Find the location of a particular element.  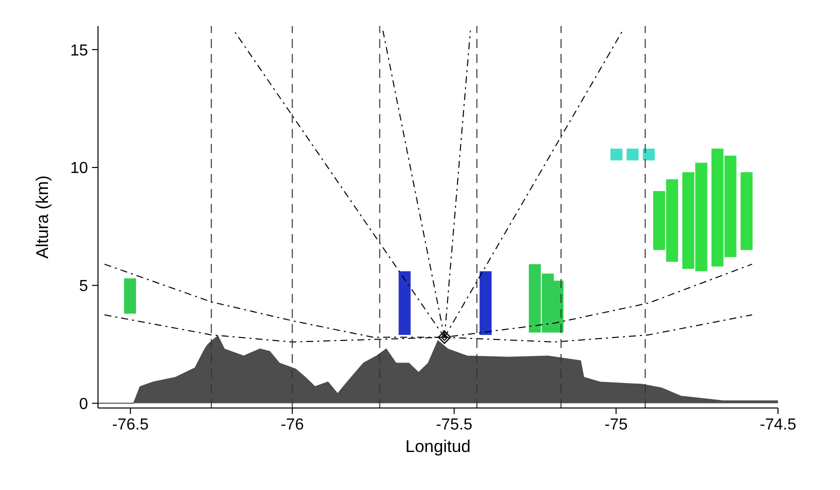

x-tick-label: -75.5 is located at coordinates (454, 425).